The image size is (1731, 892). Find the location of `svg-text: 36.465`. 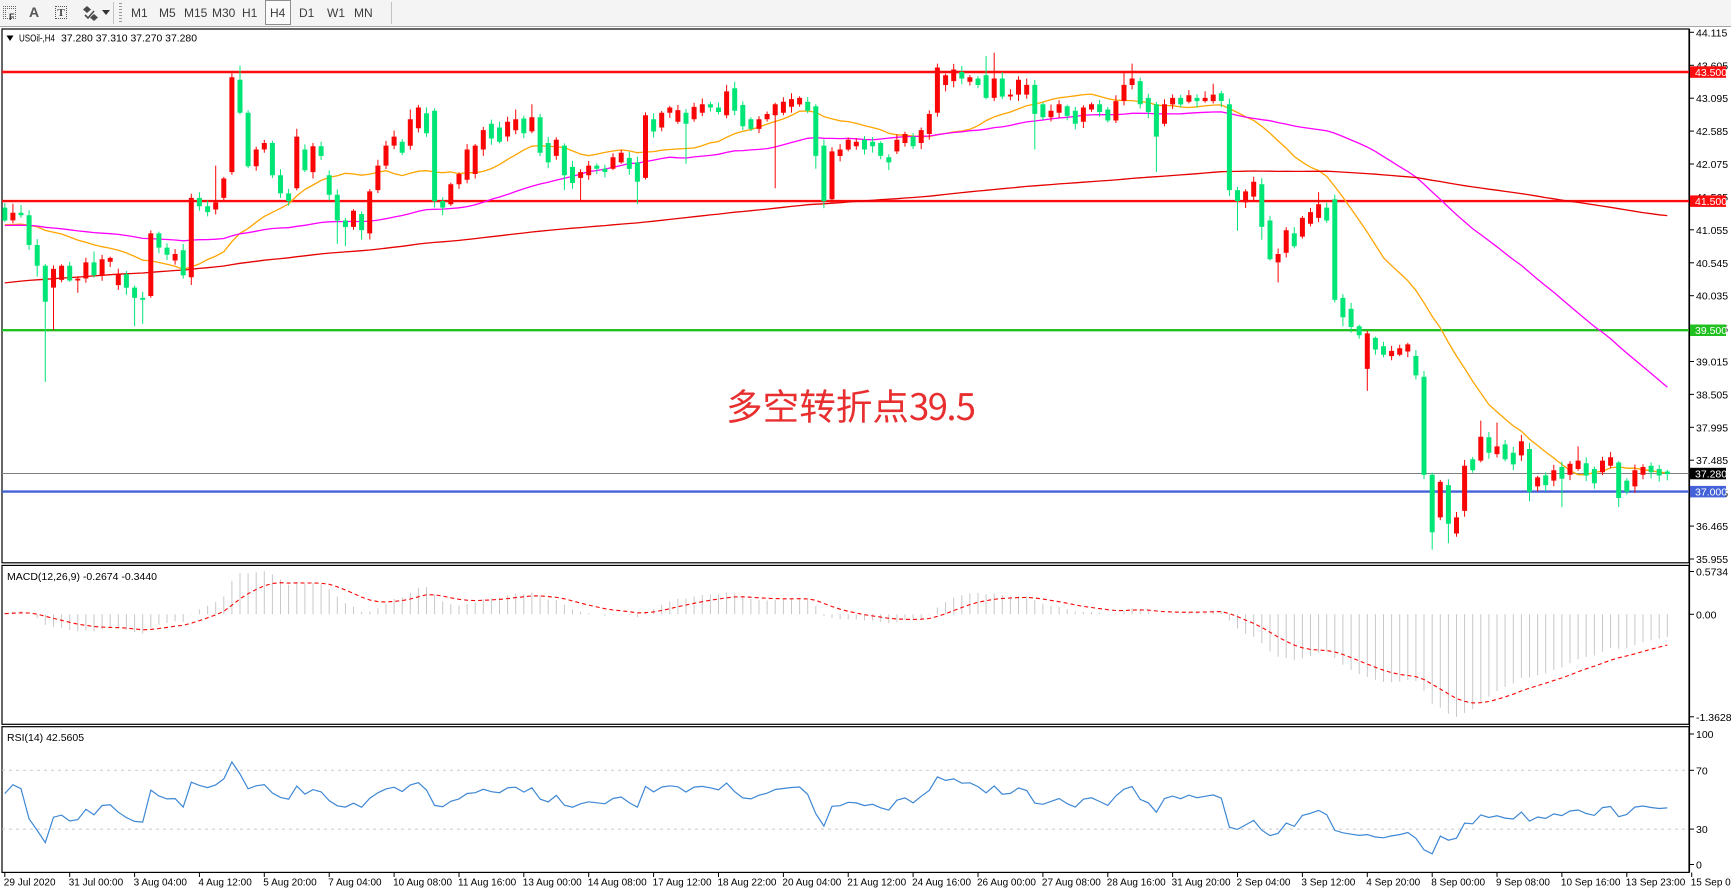

svg-text: 36.465 is located at coordinates (1712, 527).